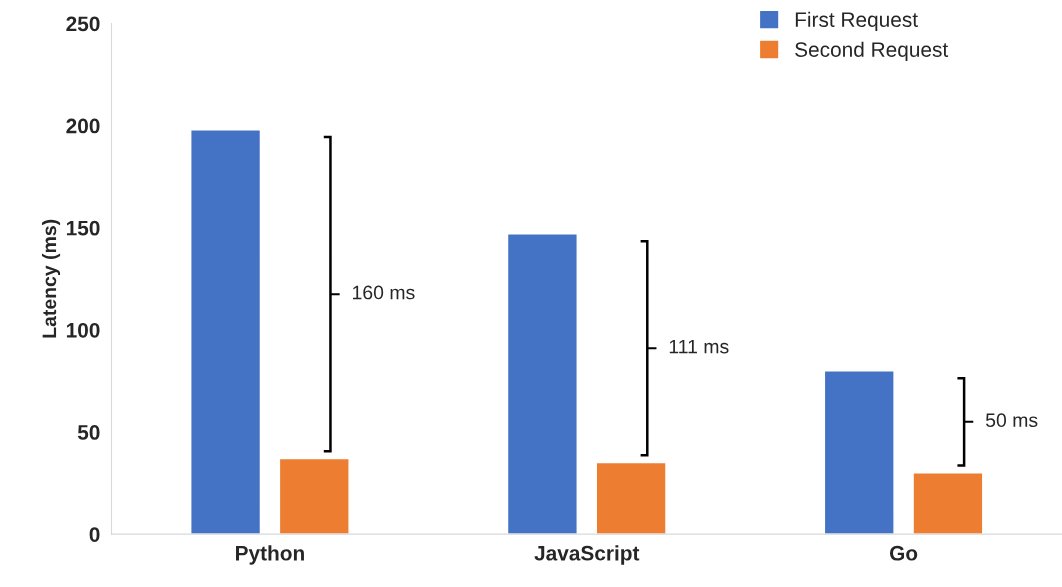  I want to click on x-tick-label: Go, so click(903, 553).